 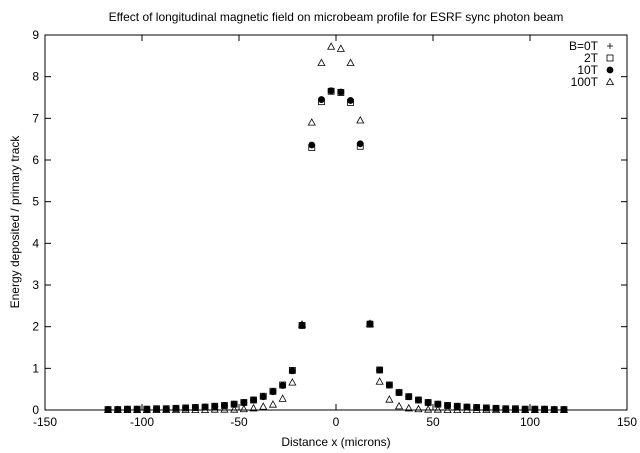 I want to click on legend-label: 100T, so click(x=585, y=82).